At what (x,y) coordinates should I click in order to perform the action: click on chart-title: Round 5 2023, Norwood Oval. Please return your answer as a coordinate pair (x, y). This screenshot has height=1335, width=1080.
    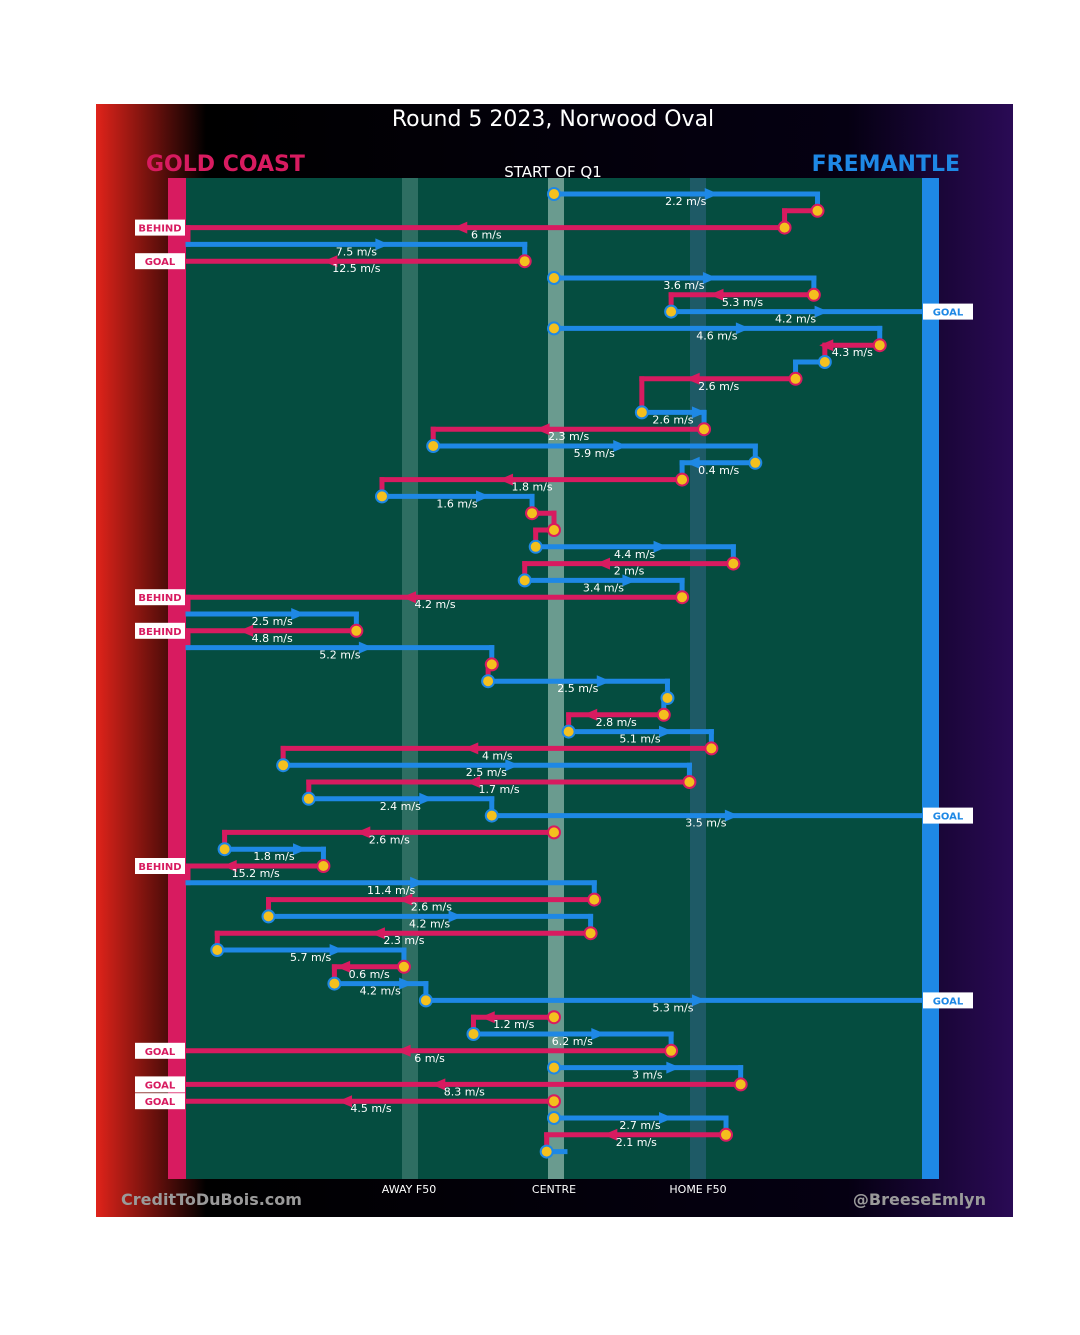
    Looking at the image, I should click on (553, 119).